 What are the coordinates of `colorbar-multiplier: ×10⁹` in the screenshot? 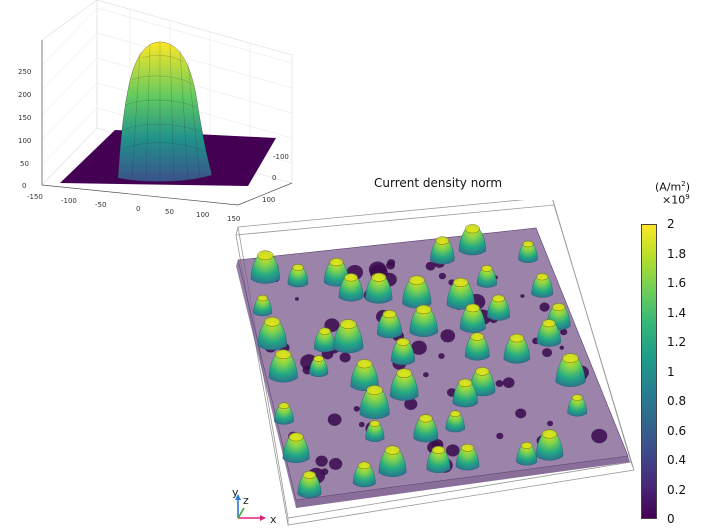 It's located at (676, 200).